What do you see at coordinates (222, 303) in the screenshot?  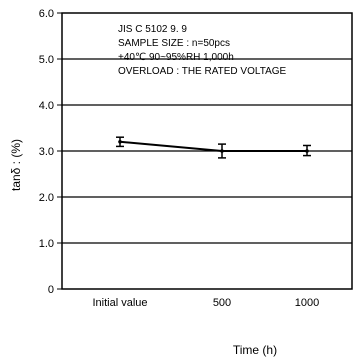 I see `x-tick-label: 500` at bounding box center [222, 303].